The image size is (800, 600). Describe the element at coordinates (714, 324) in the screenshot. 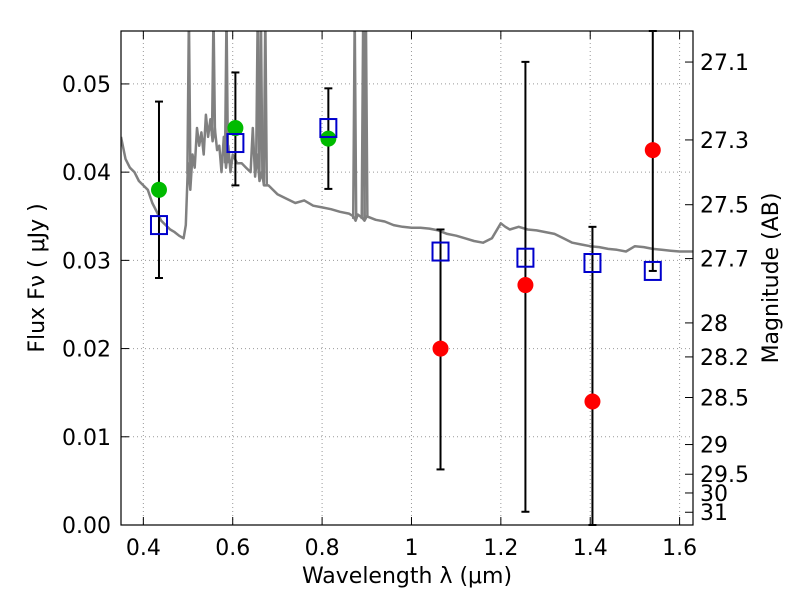

I see `y2-tick-label: 28` at that location.